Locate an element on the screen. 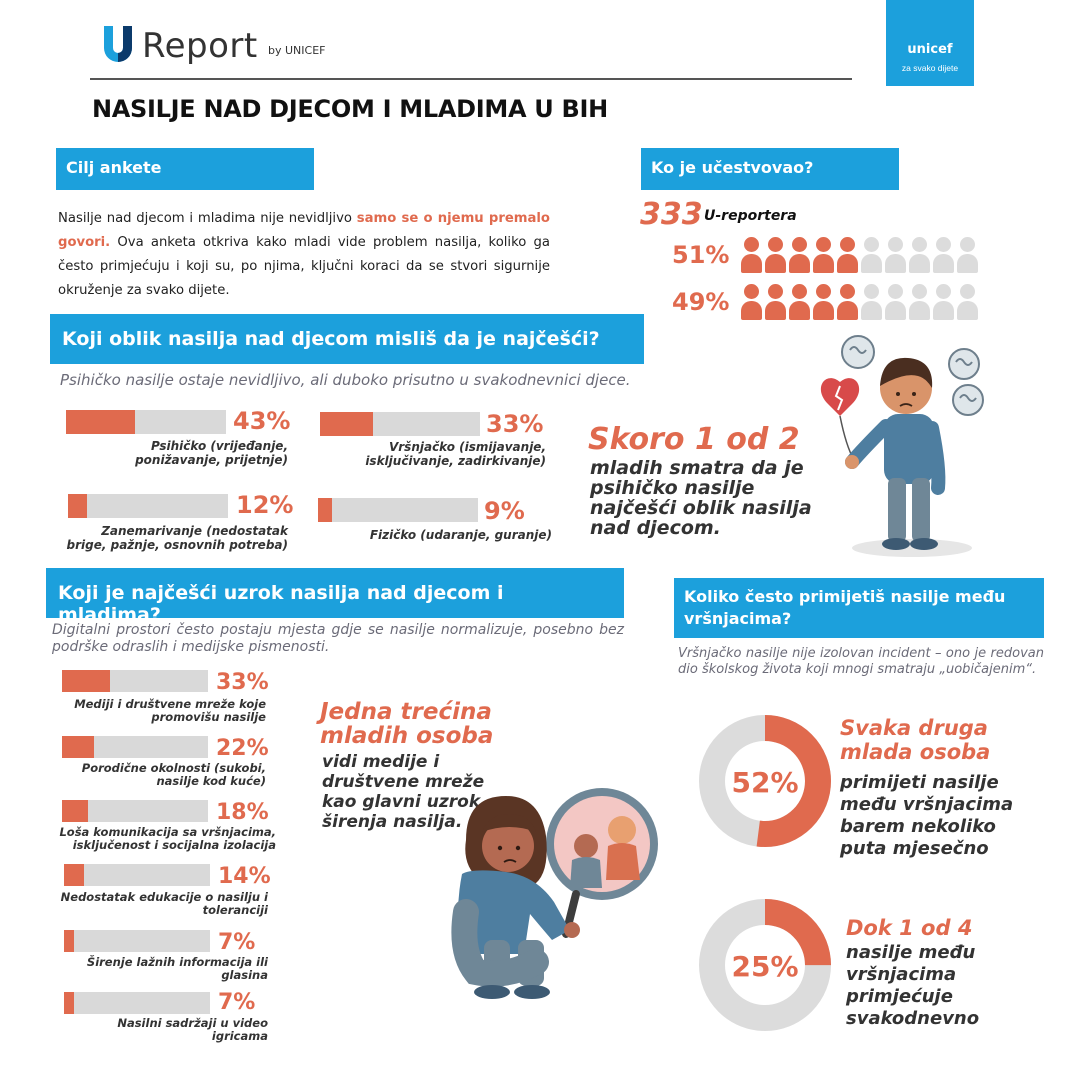 The image size is (1080, 1080). unicef-tagline: za svako dijete is located at coordinates (930, 68).